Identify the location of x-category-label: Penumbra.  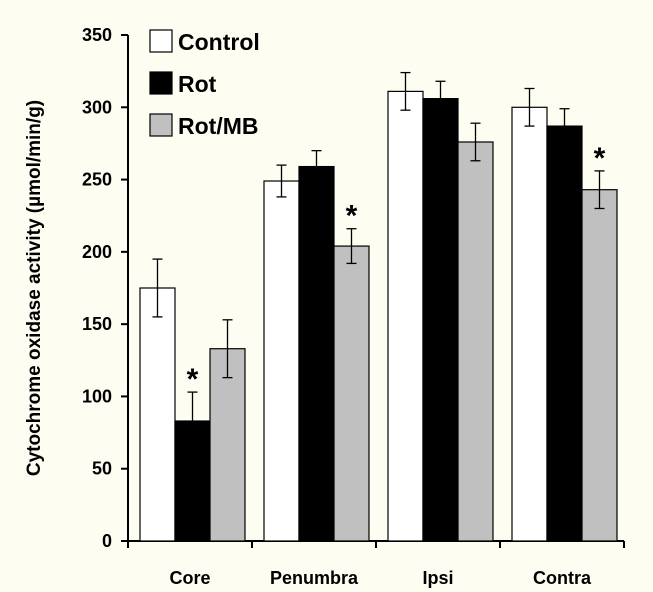
(314, 578).